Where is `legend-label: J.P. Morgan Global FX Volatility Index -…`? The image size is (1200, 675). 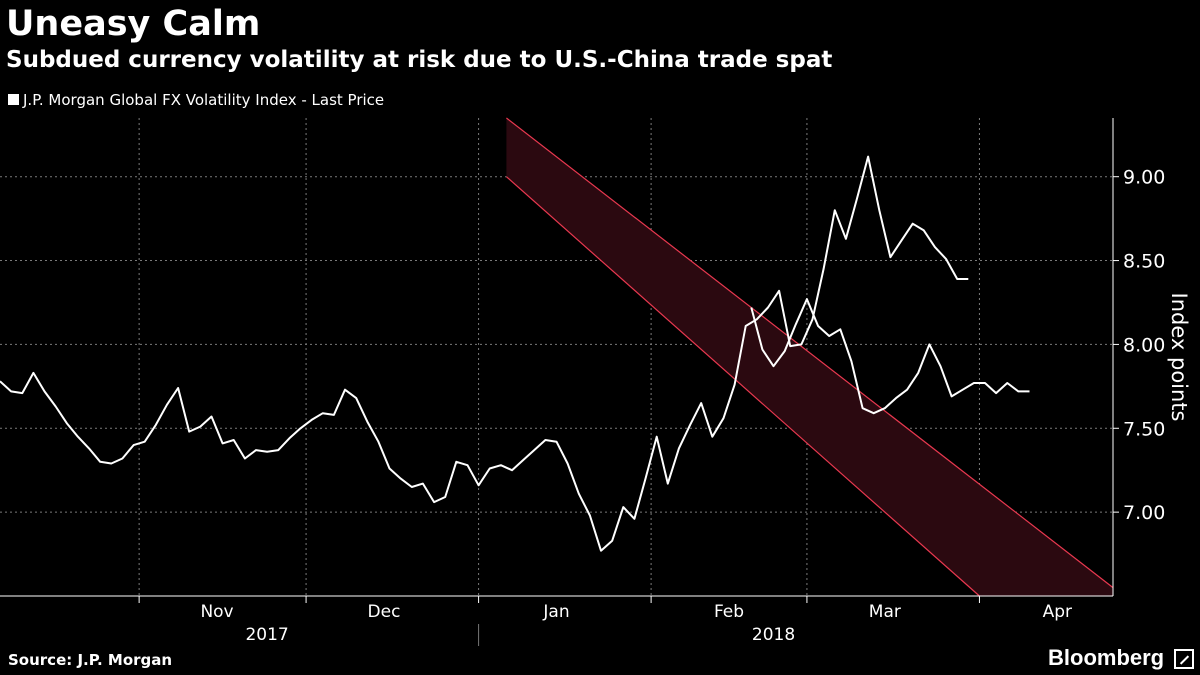
legend-label: J.P. Morgan Global FX Volatility Index -… is located at coordinates (204, 100).